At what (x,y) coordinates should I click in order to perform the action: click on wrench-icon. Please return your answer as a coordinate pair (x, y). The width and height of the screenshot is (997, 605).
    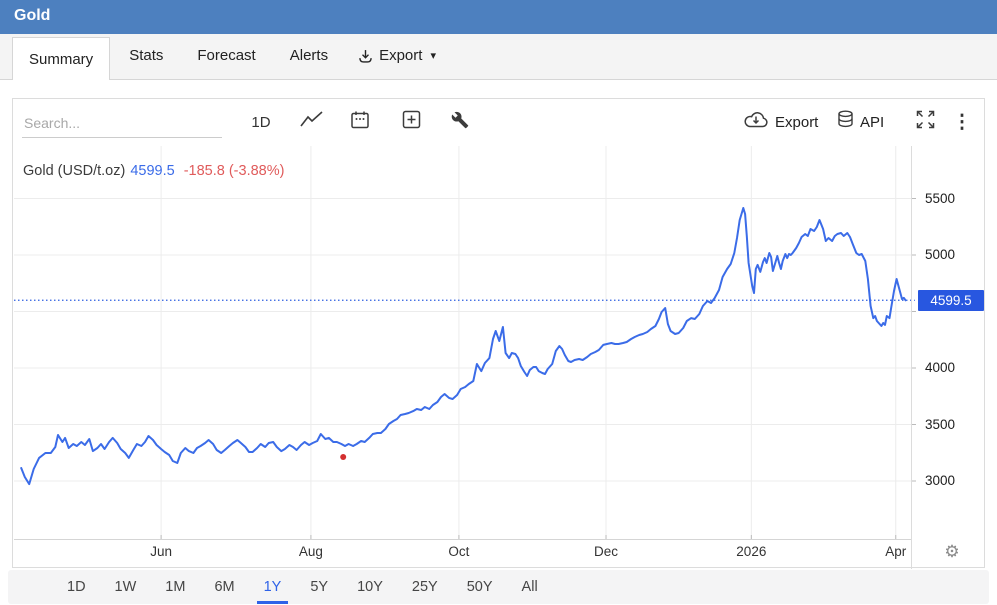
    Looking at the image, I should click on (460, 122).